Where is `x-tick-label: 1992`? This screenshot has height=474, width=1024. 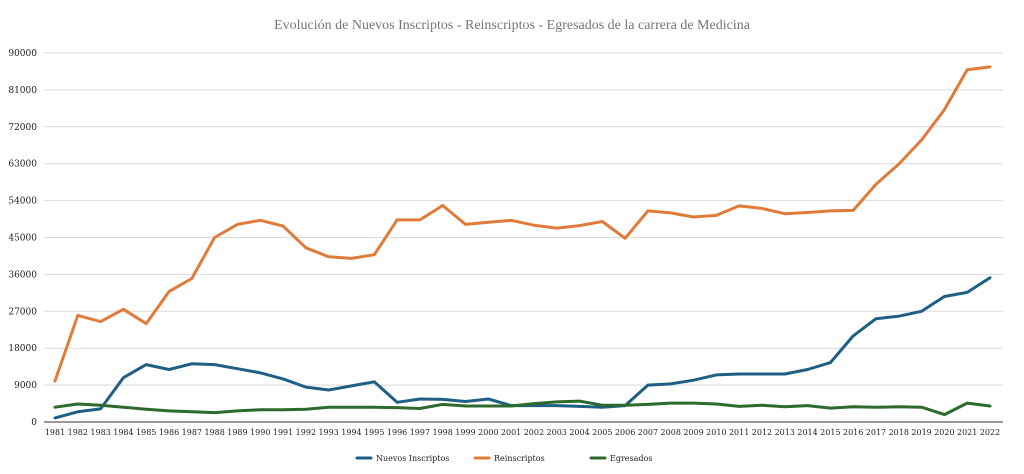
x-tick-label: 1992 is located at coordinates (306, 432).